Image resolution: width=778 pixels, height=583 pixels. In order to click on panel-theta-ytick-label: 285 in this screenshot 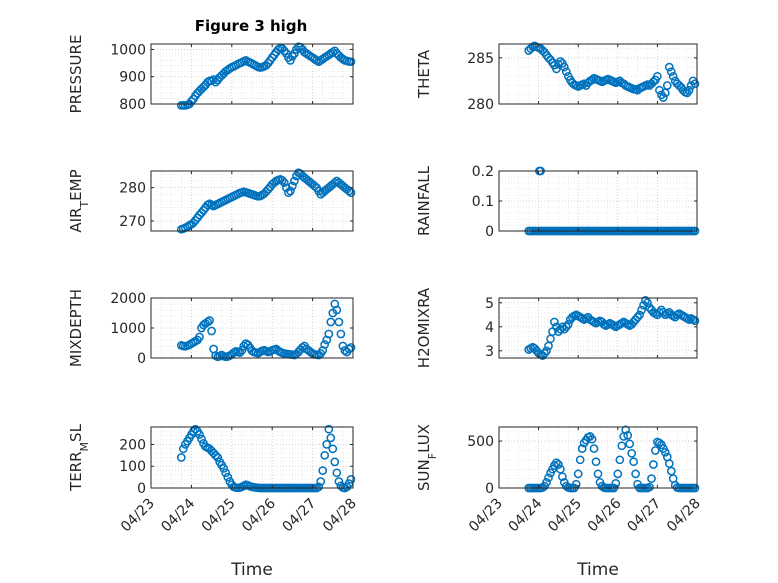, I will do `click(480, 59)`.